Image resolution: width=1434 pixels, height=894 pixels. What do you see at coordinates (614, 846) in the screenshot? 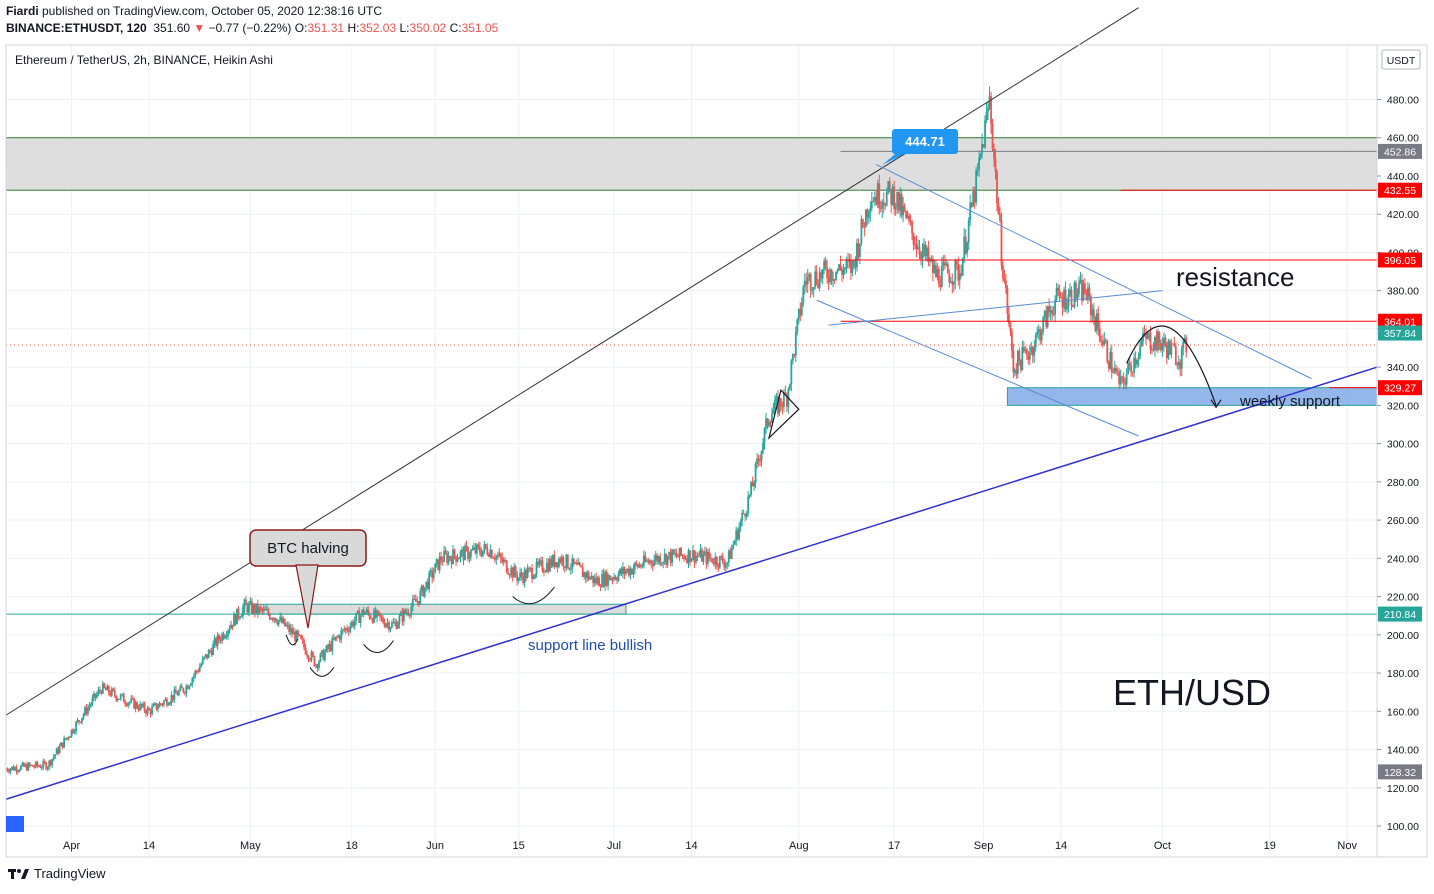
I see `x-tick-label: Jul` at bounding box center [614, 846].